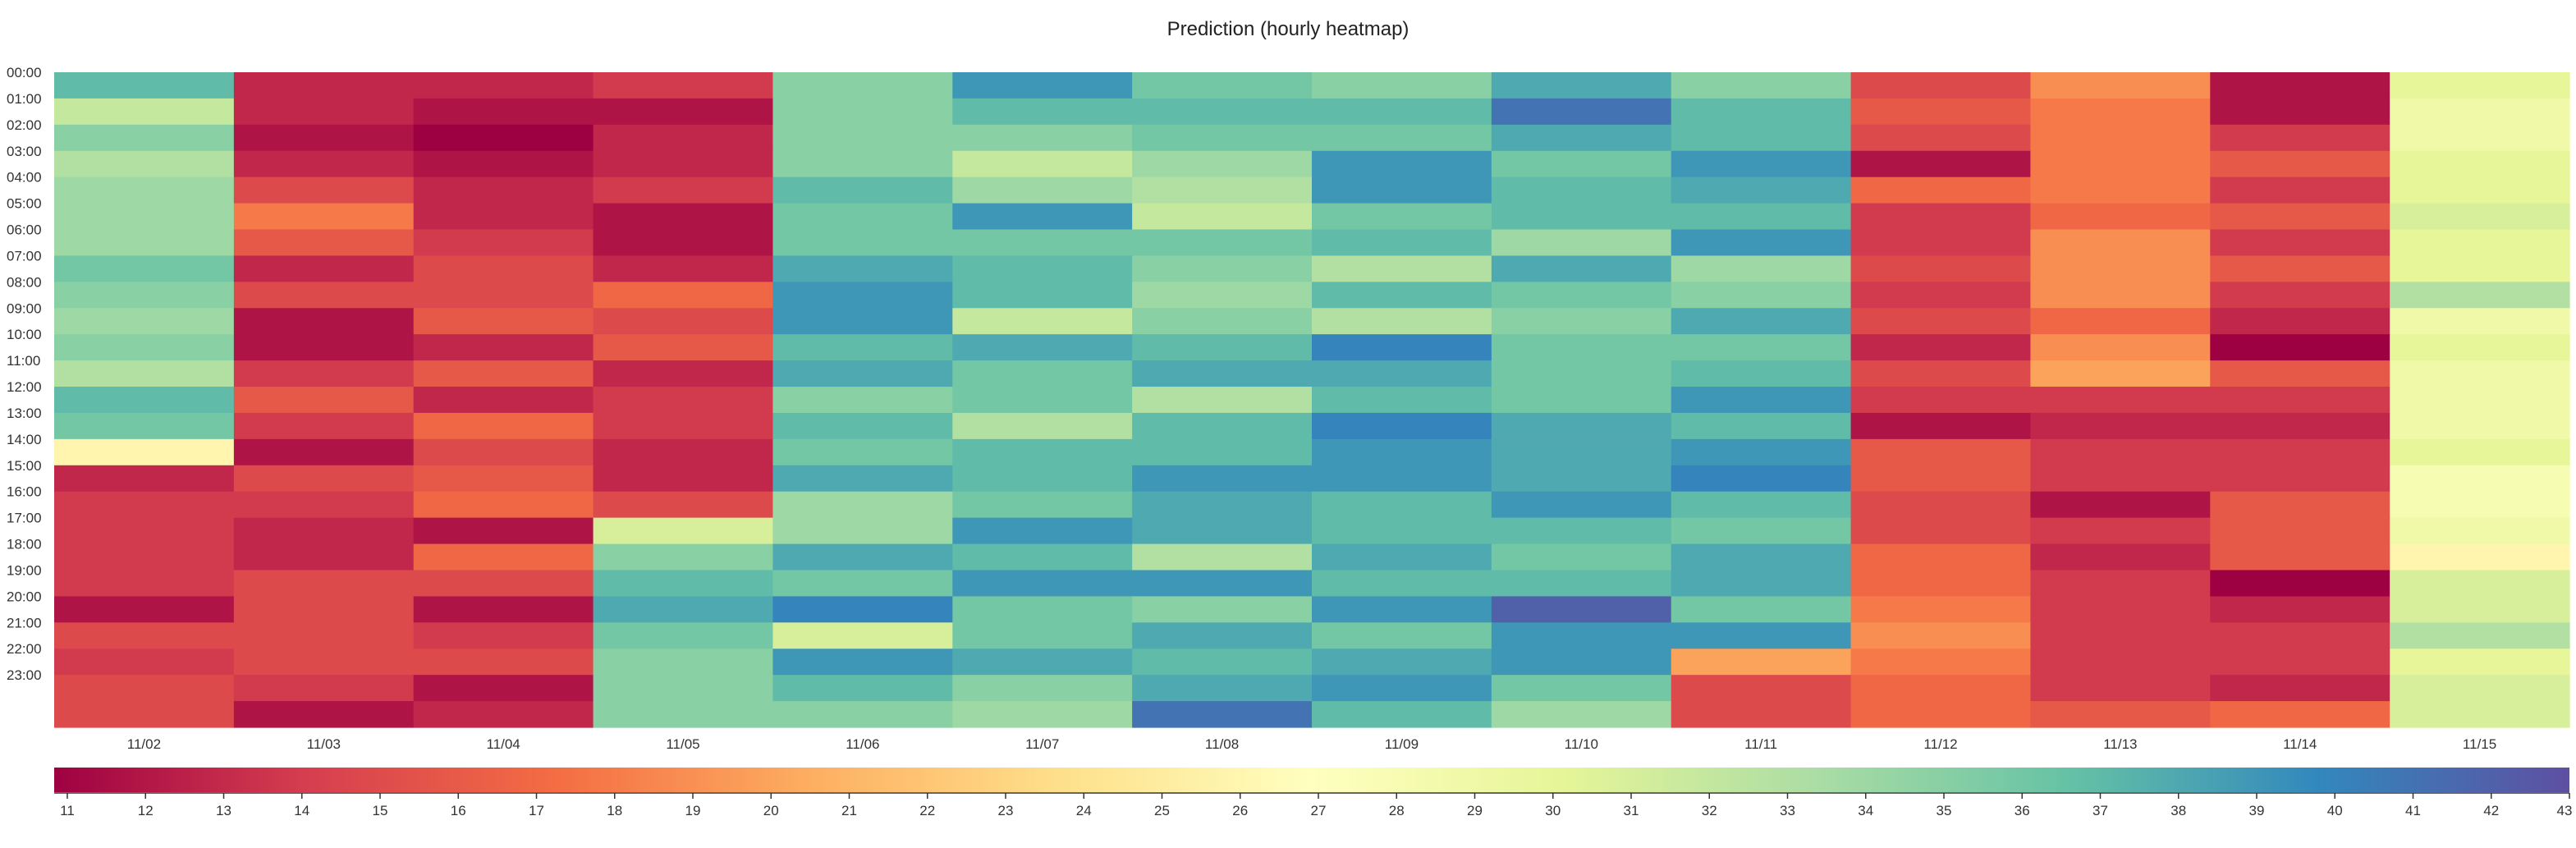 This screenshot has width=2576, height=848. Describe the element at coordinates (536, 810) in the screenshot. I see `colorbar-tick-label: 17` at that location.